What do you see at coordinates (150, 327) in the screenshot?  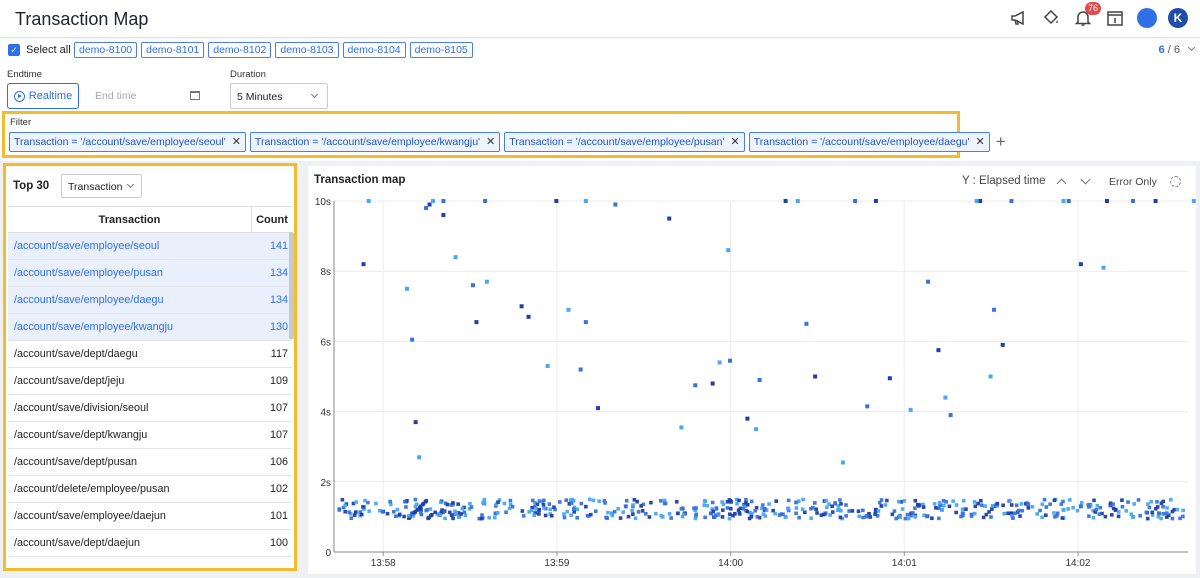 I see `table-row: /account/save/employee/kwangju 130` at bounding box center [150, 327].